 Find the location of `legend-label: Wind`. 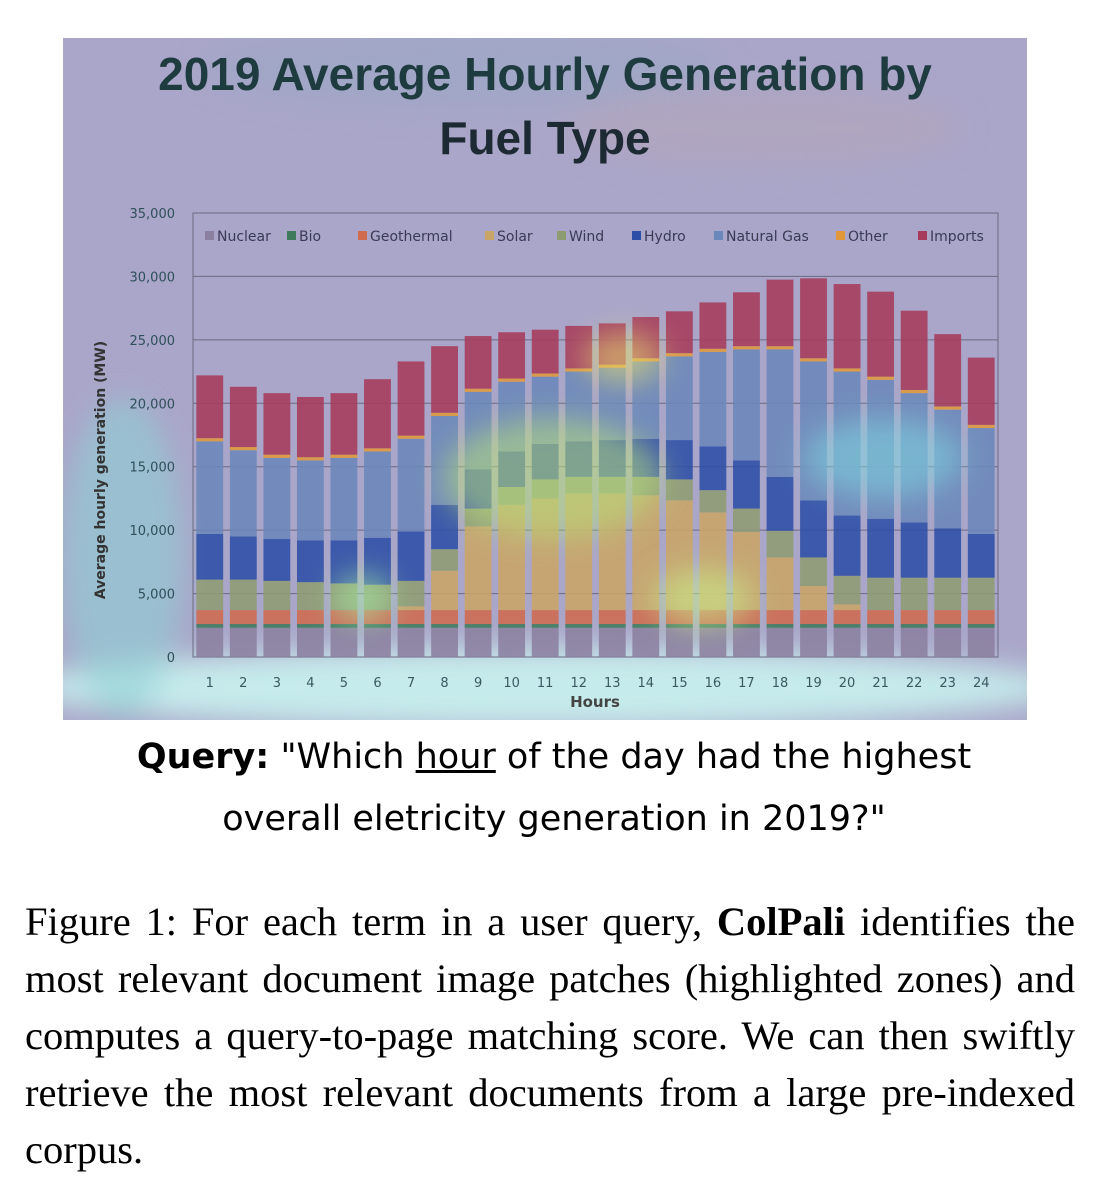

legend-label: Wind is located at coordinates (586, 237).